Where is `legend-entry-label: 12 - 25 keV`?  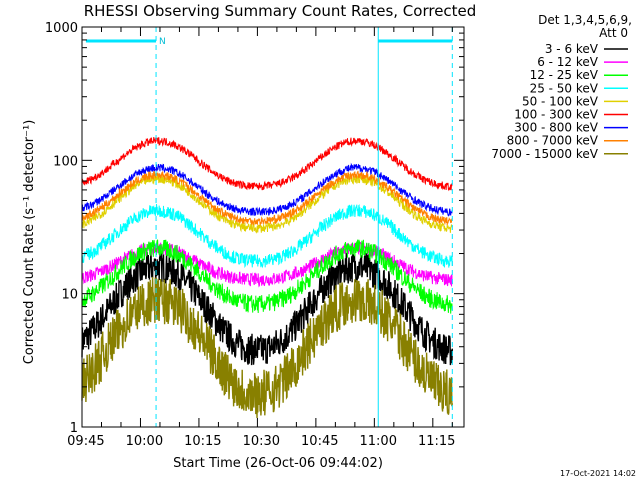
legend-entry-label: 12 - 25 keV is located at coordinates (564, 75).